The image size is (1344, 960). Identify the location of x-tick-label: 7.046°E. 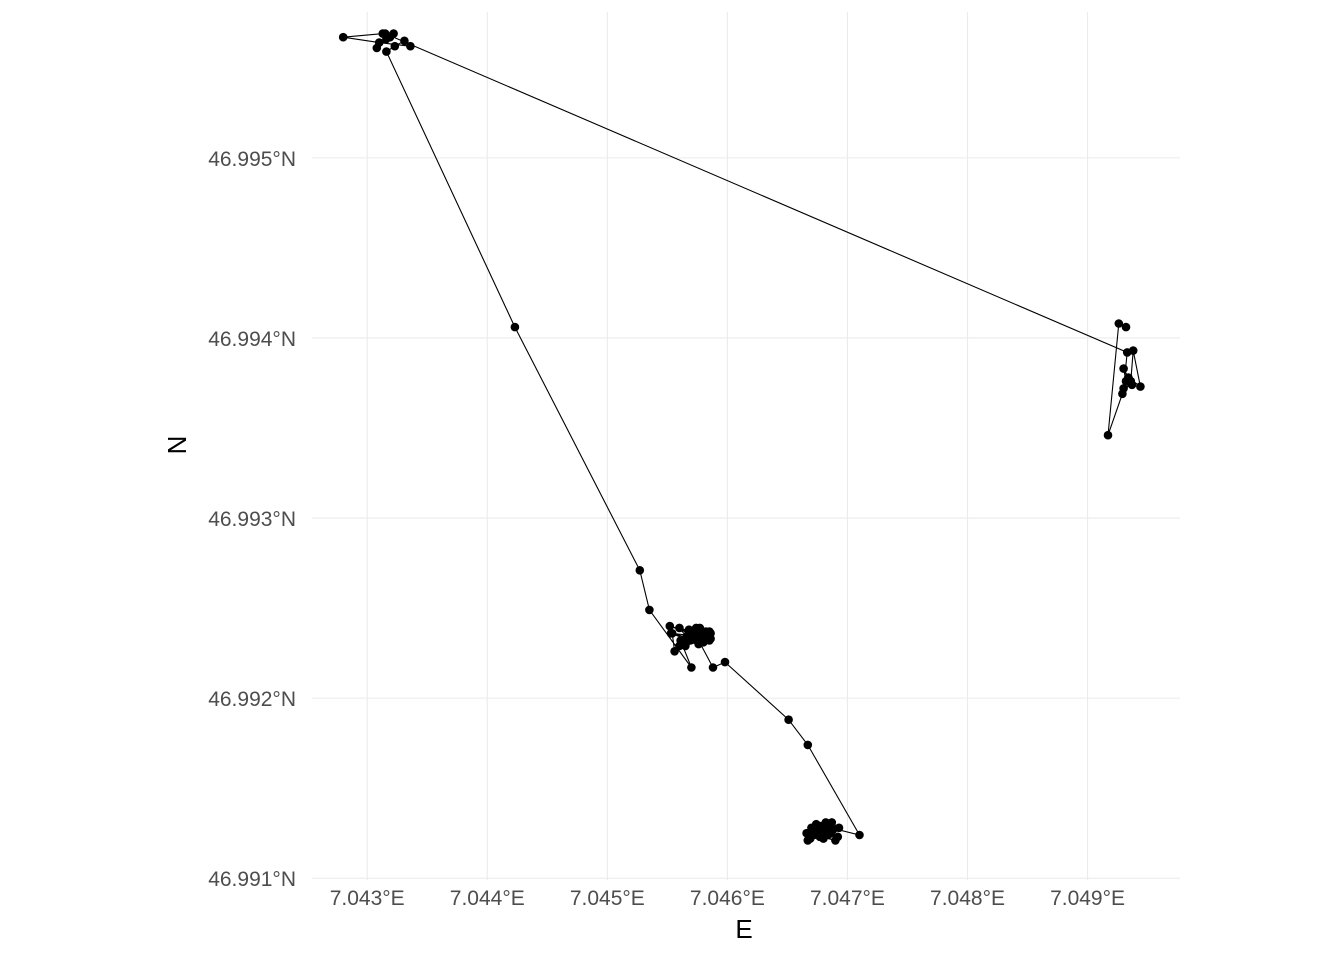
(727, 898).